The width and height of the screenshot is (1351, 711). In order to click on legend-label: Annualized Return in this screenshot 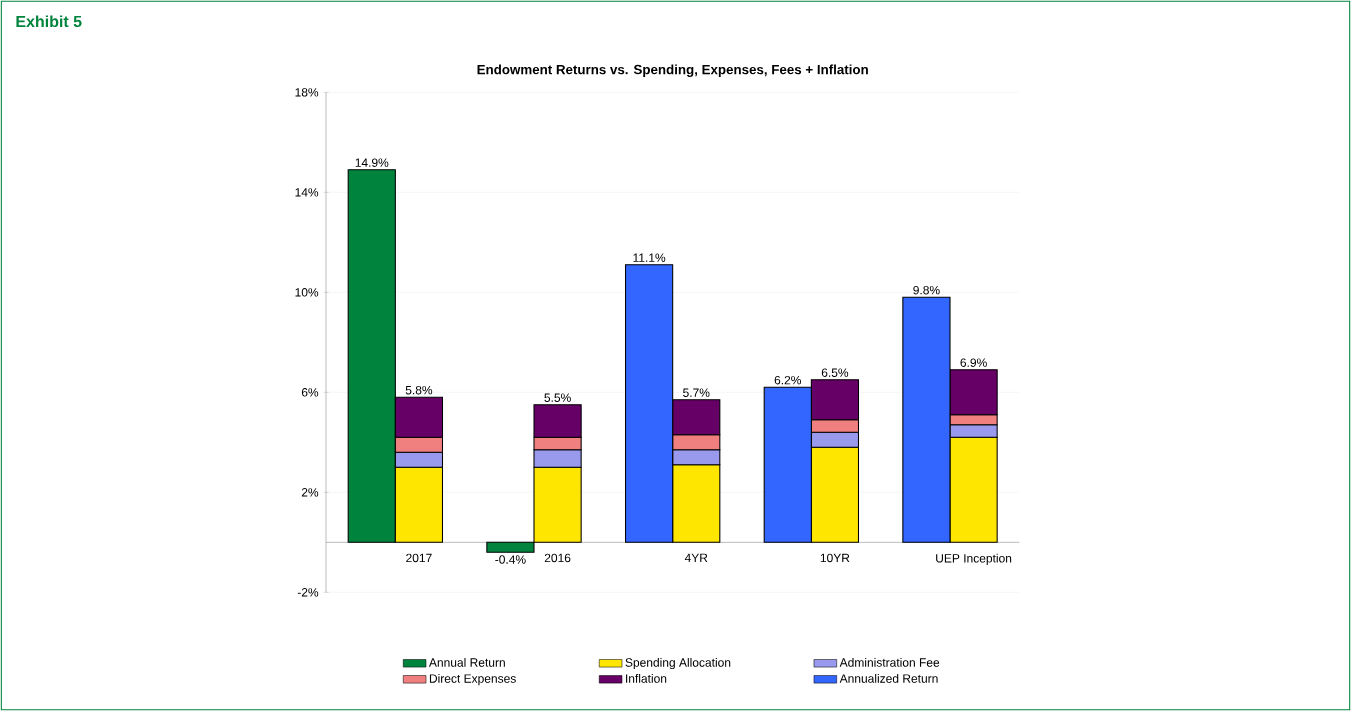, I will do `click(888, 678)`.